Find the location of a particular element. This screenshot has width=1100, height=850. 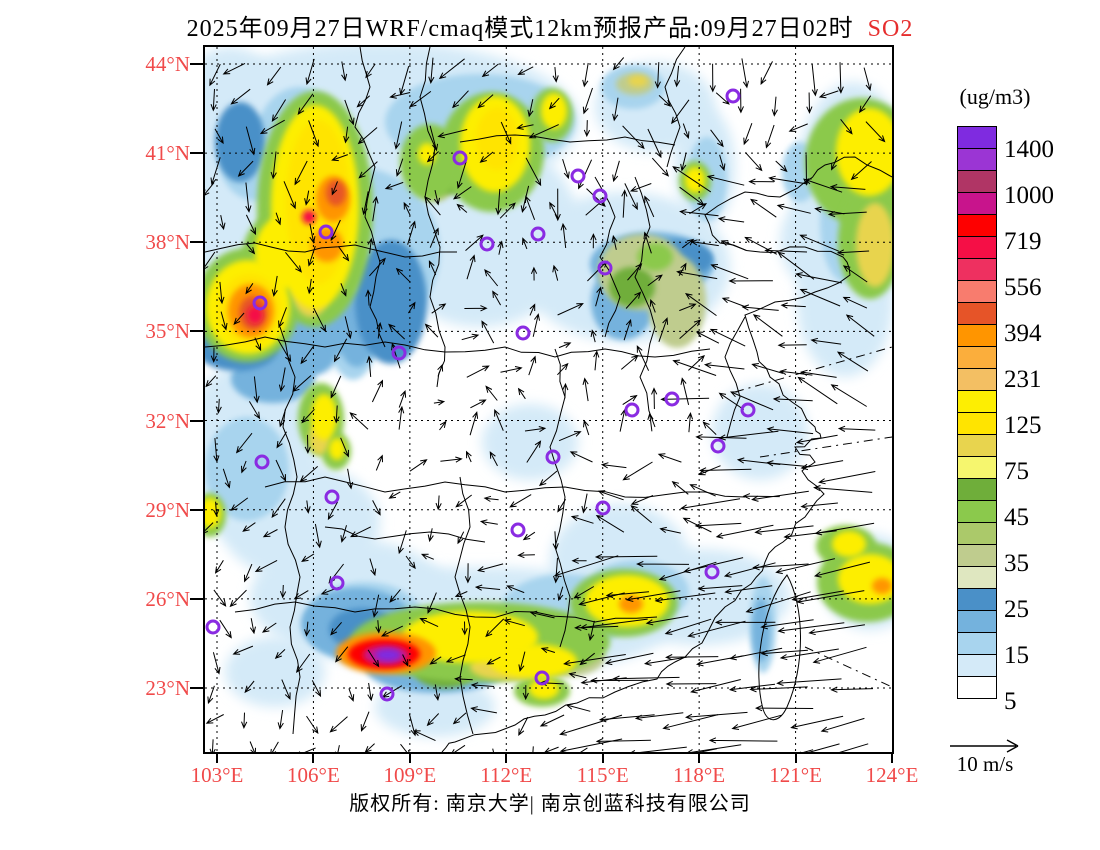

lat-tick-mark is located at coordinates (196, 598).